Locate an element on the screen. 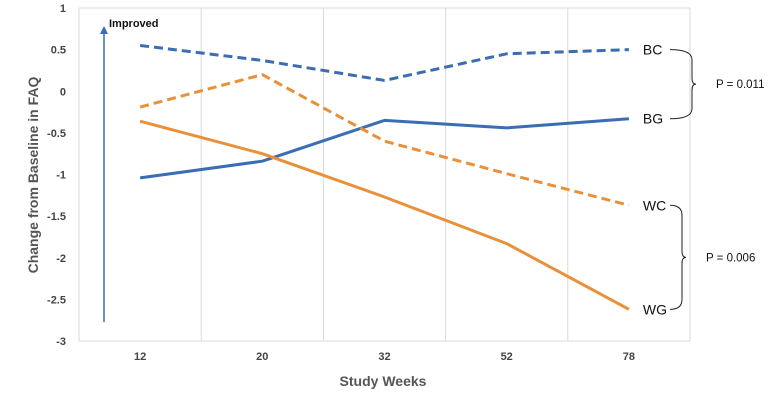 The image size is (778, 402). y-tick-labels: 1 0.5 0 -0.5 -1 -1.5 -2 -2.5 -3 is located at coordinates (56, 175).